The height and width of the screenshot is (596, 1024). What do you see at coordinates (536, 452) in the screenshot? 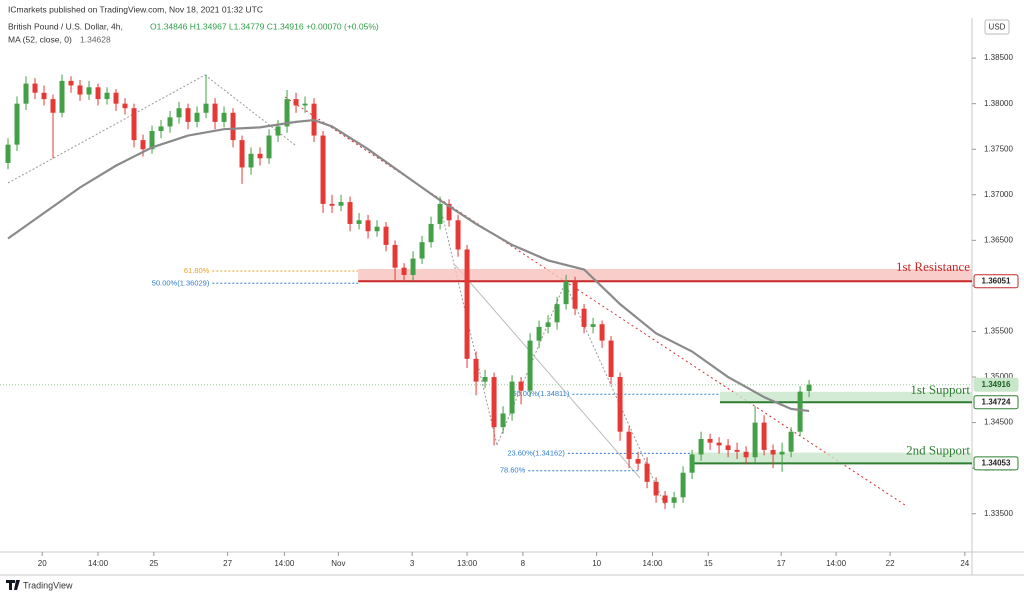
I see `fib-label: 23.60%(1.34162)` at bounding box center [536, 452].